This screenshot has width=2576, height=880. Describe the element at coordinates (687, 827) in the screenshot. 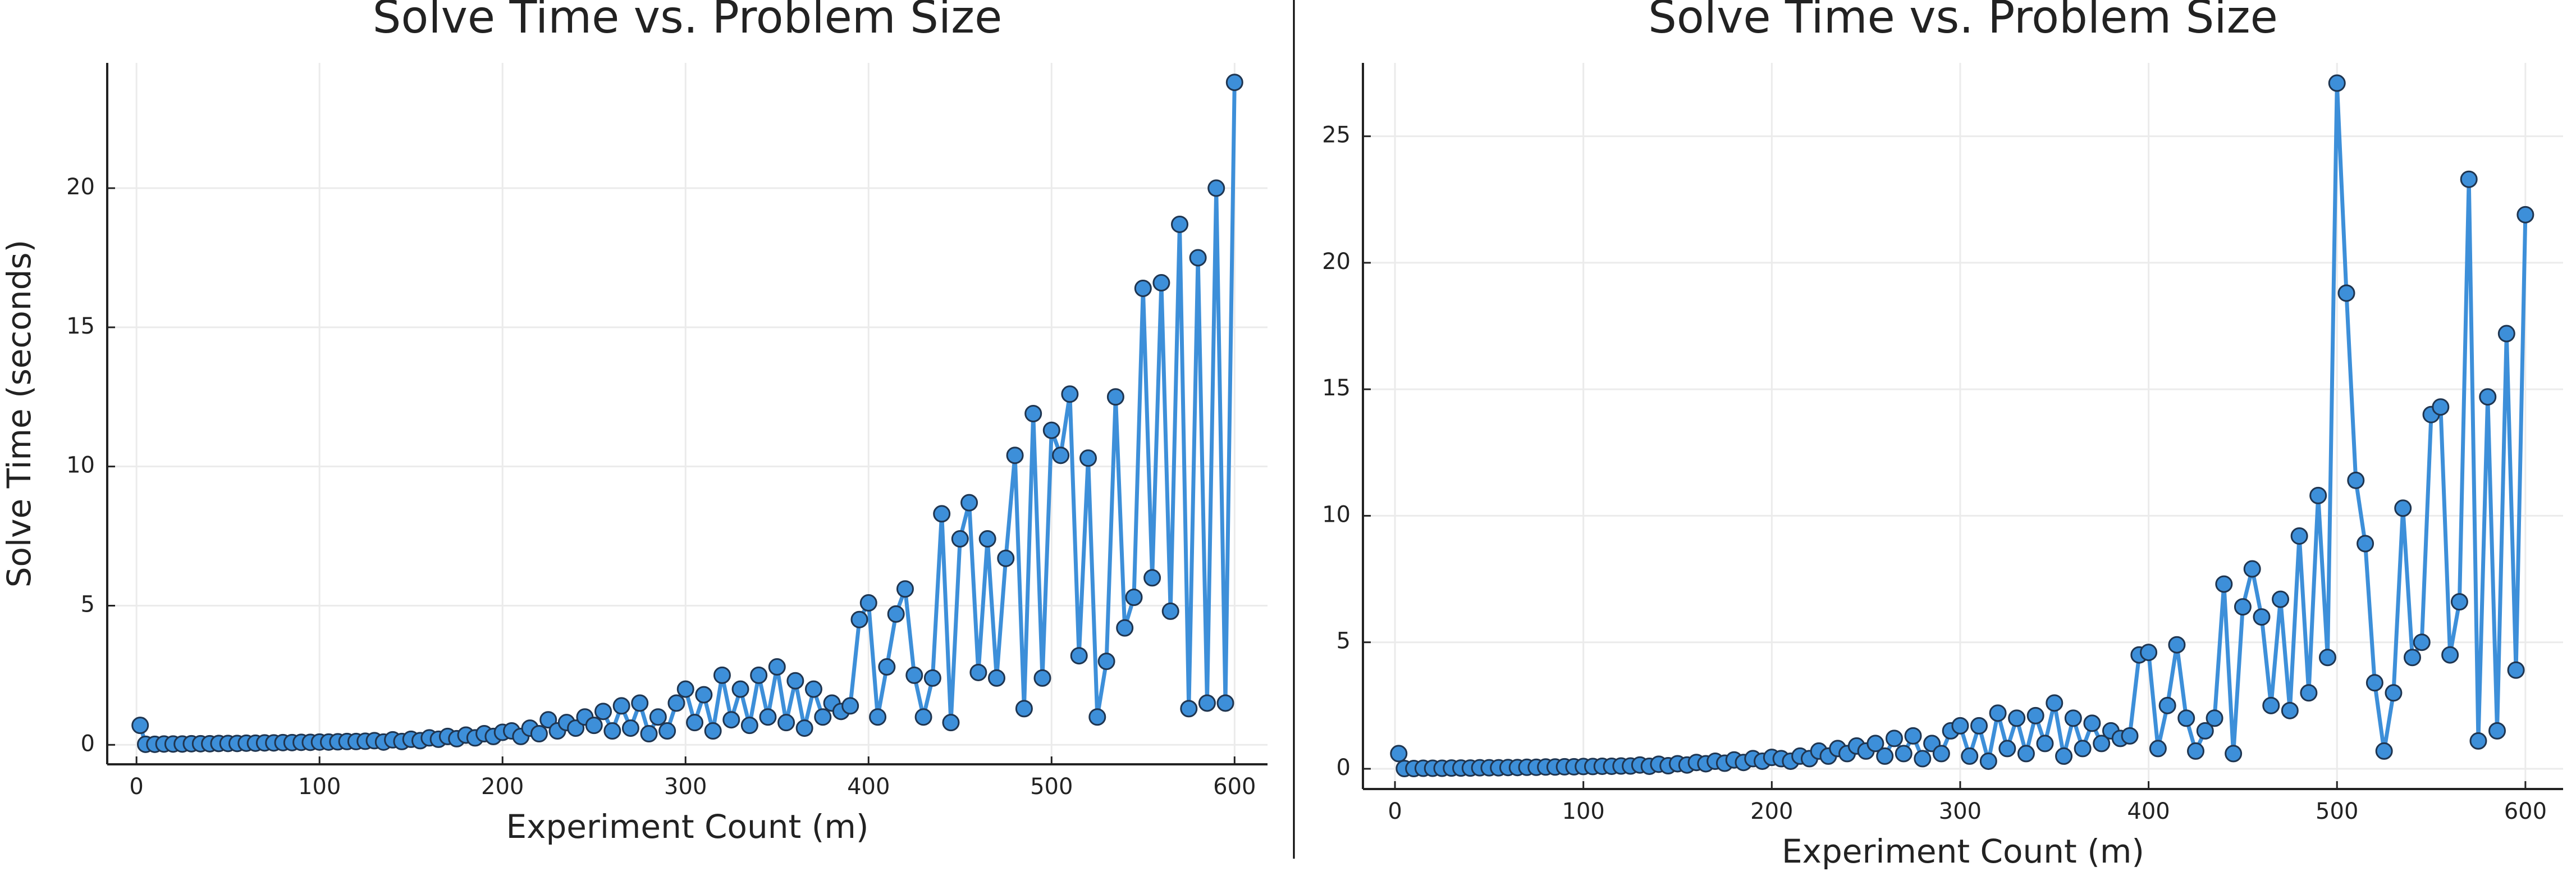

I see `x-axis-label: Experiment Count (m)` at that location.